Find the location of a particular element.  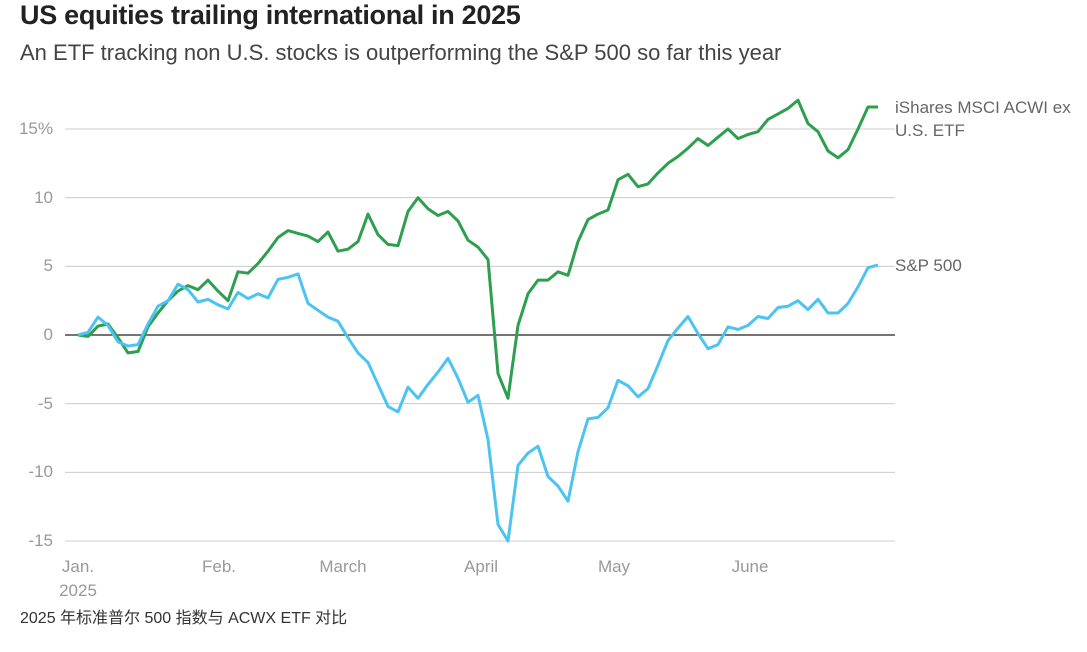

series-label: iShares MSCI ACWI ex U.S. ETF is located at coordinates (983, 119).